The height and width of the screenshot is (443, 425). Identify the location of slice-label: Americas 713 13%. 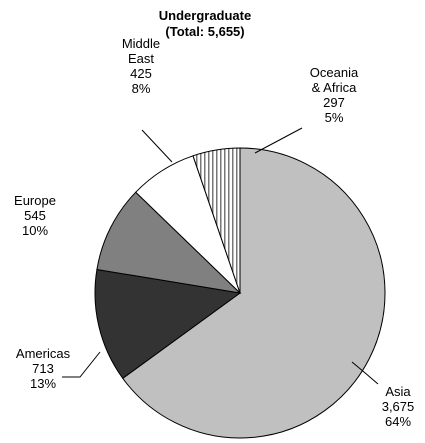
(43, 368).